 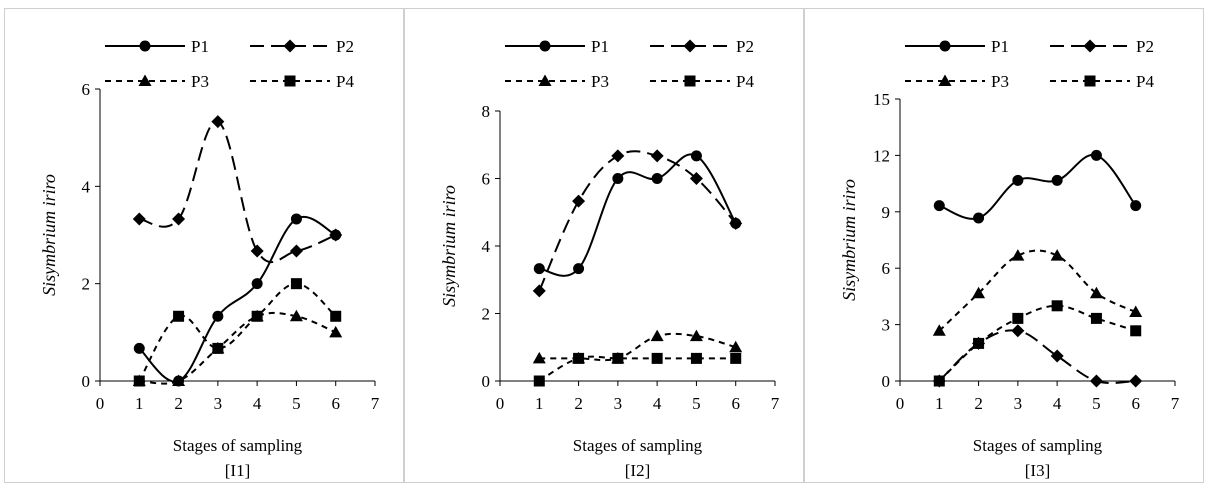 I want to click on y-tick-label: 8, so click(x=486, y=111).